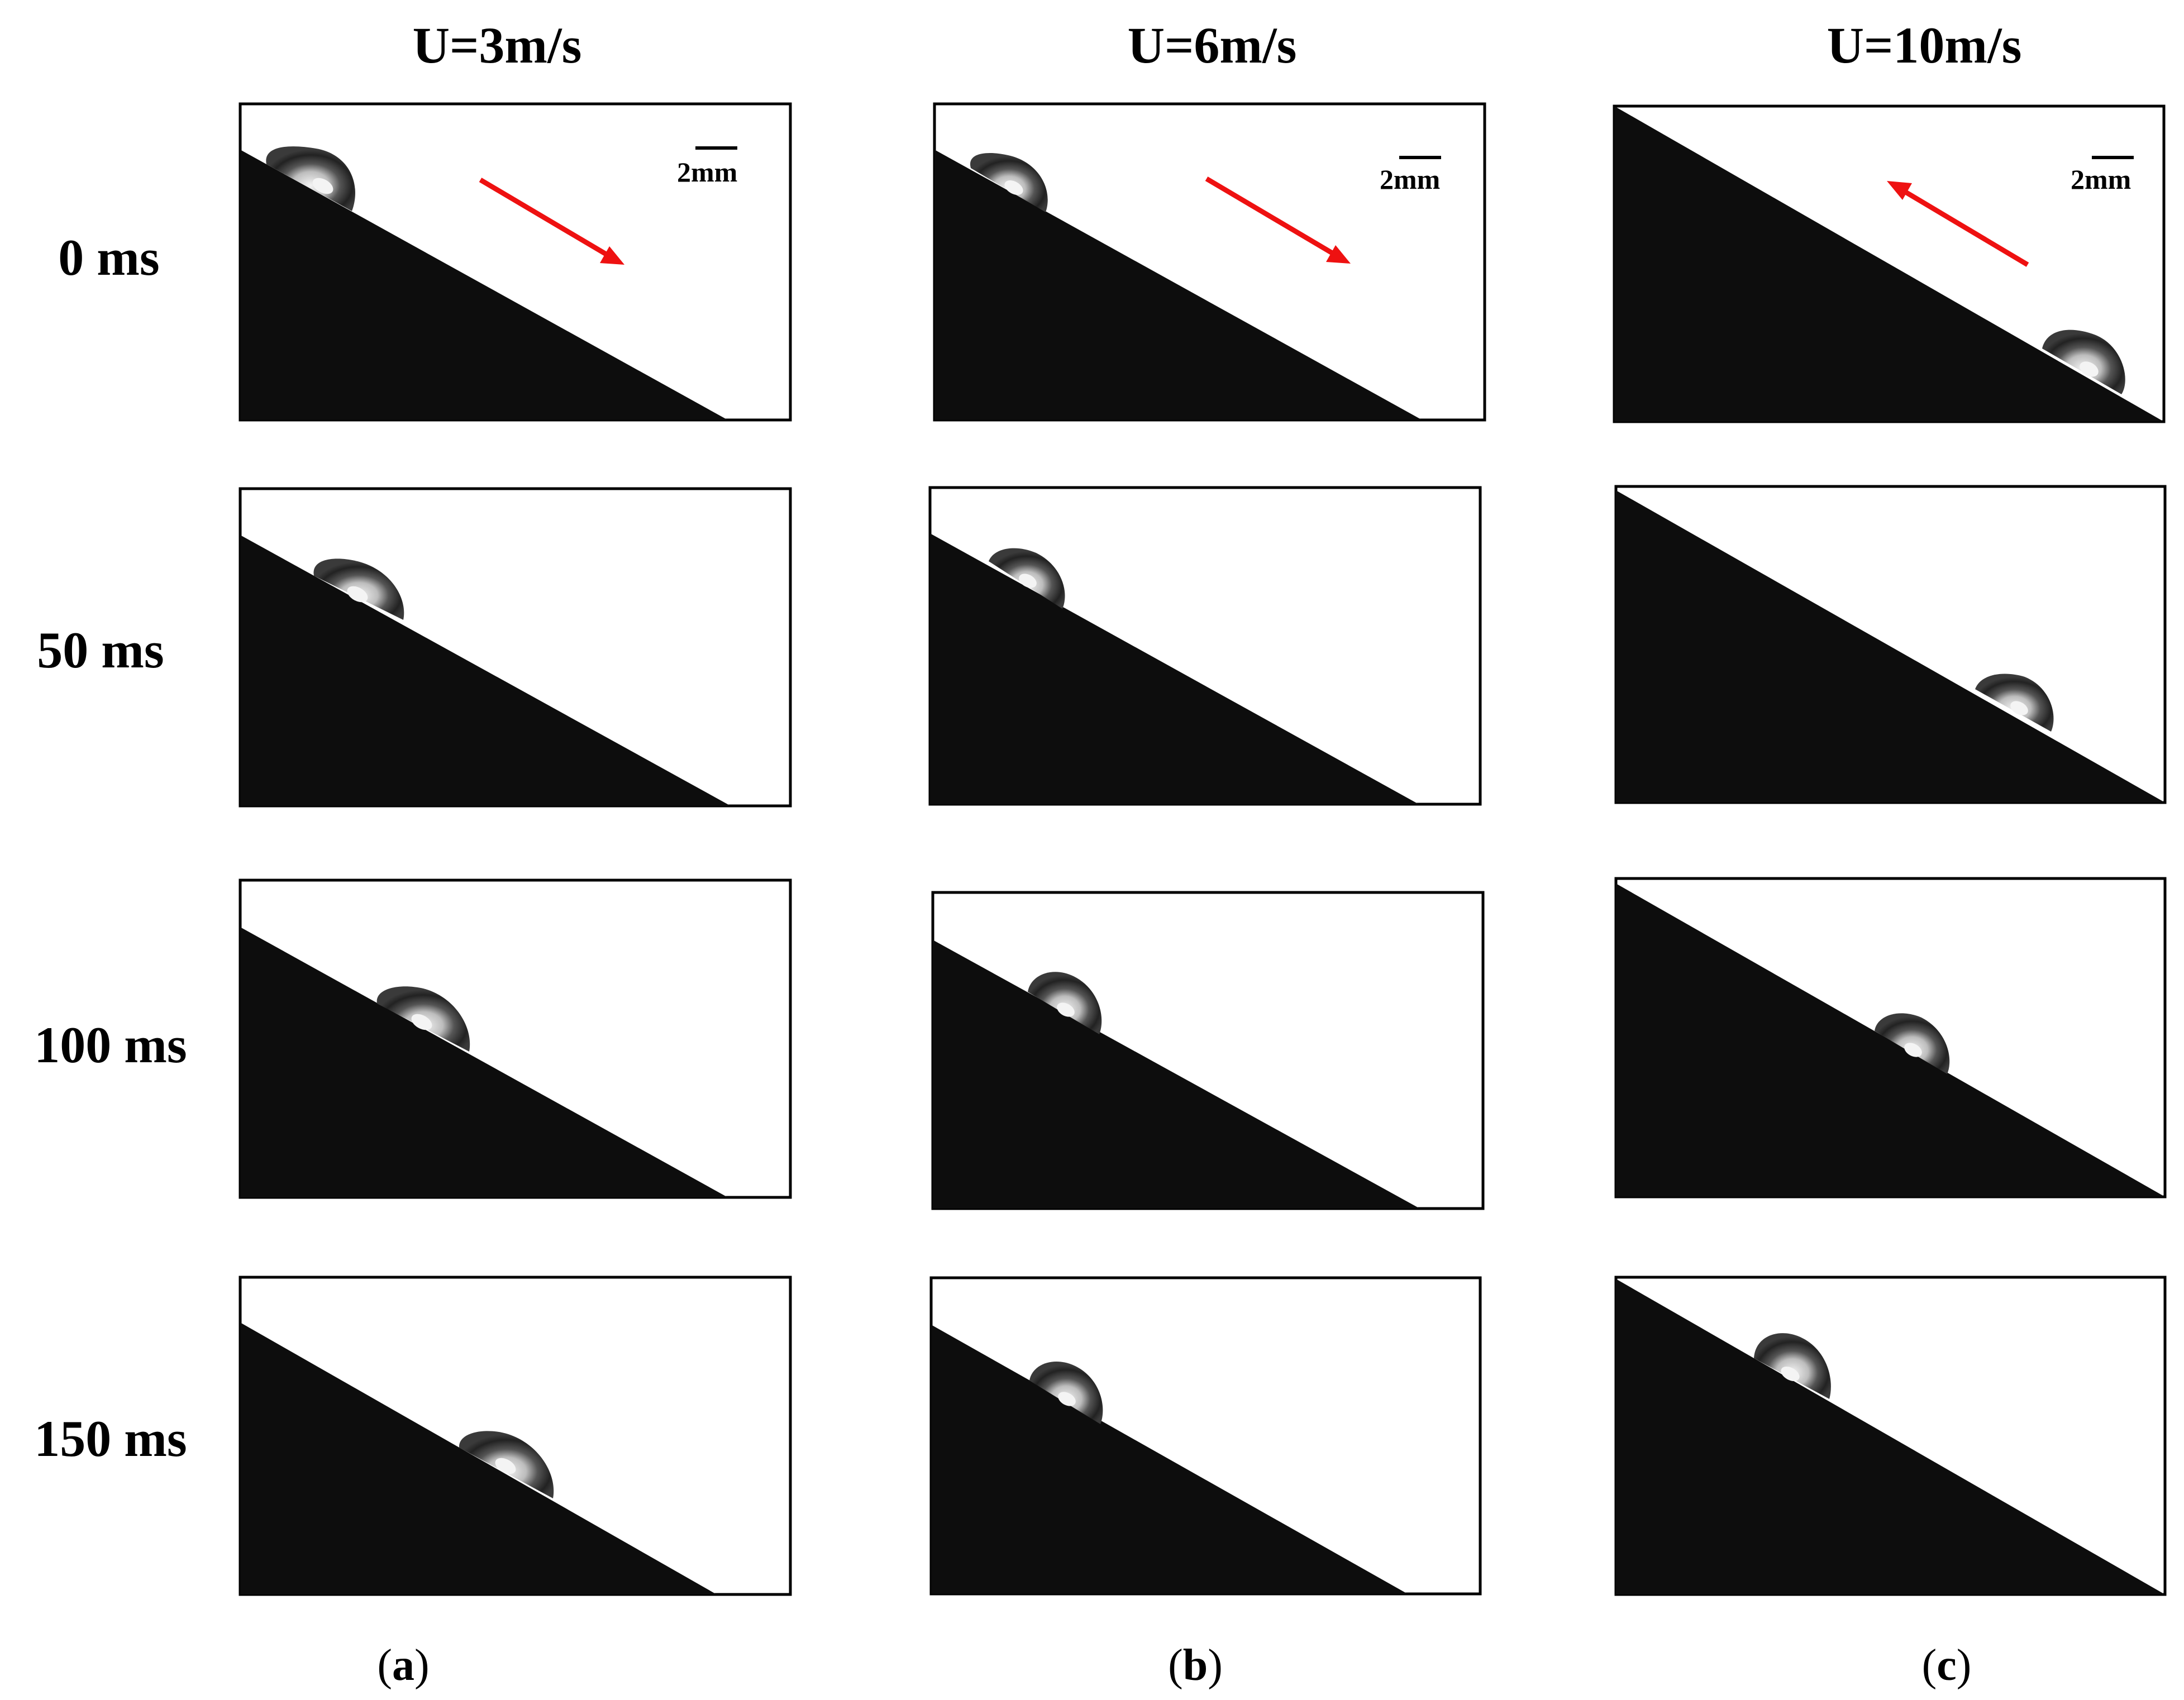 The width and height of the screenshot is (2184, 1700). I want to click on row-label-0ms: 0 ms, so click(108, 257).